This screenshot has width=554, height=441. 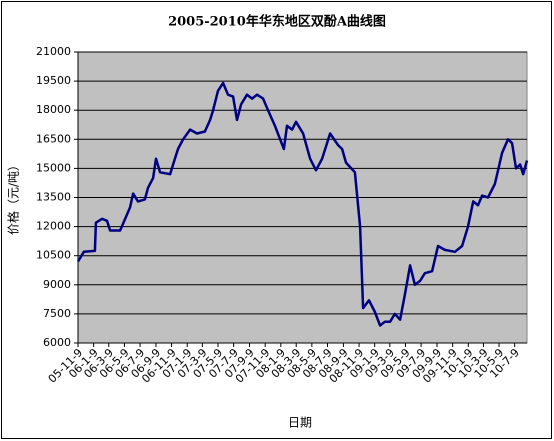 What do you see at coordinates (277, 22) in the screenshot?
I see `chart-title: 2005-2010年华东地区双酚A曲线图` at bounding box center [277, 22].